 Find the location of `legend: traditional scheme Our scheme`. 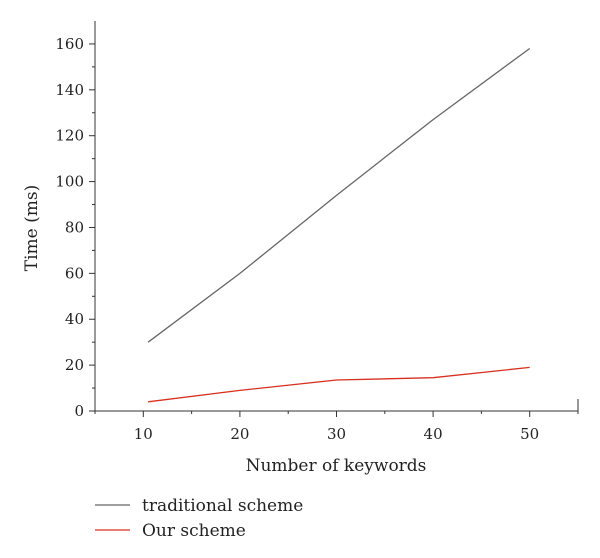

legend: traditional scheme Our scheme is located at coordinates (199, 518).